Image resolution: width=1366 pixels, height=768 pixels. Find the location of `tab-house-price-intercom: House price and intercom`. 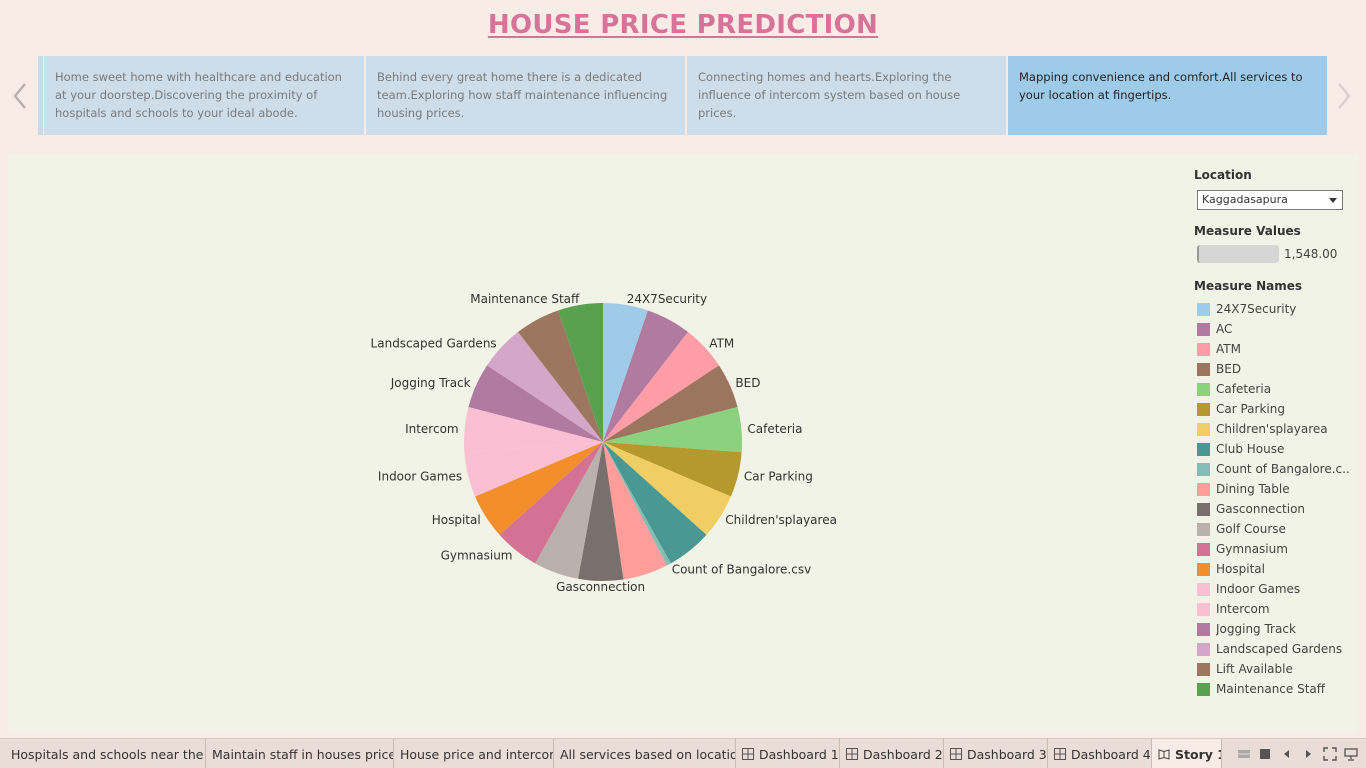

tab-house-price-intercom: House price and intercom is located at coordinates (474, 753).